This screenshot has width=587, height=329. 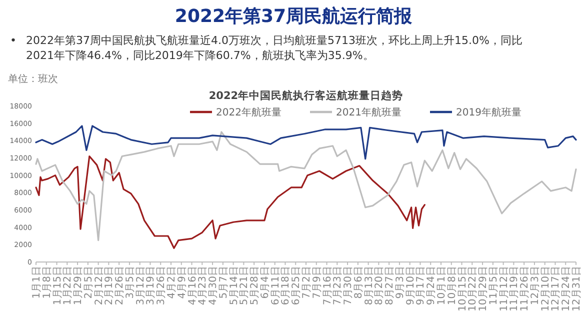 I want to click on x-tick-label: 2月26日, so click(x=120, y=286).